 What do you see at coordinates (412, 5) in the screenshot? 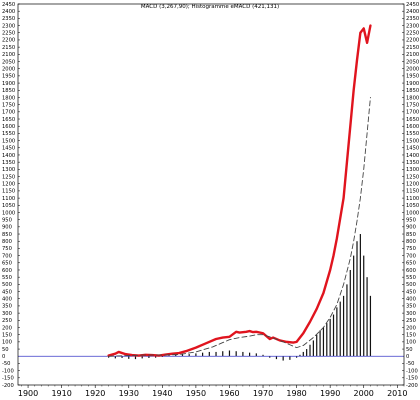
I see `y-tick-label-right: 2450` at bounding box center [412, 5].